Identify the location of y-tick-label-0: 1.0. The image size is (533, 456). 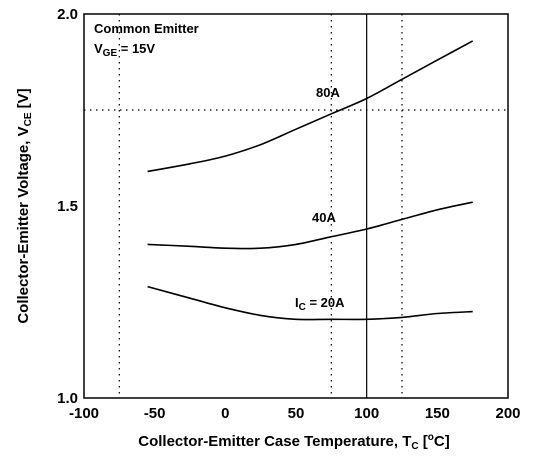
(67, 398).